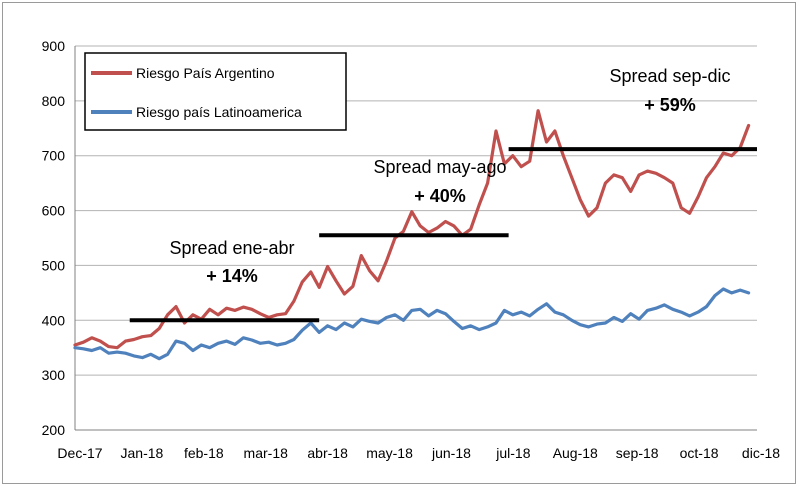 The height and width of the screenshot is (488, 800). What do you see at coordinates (219, 112) in the screenshot?
I see `legend-label-latam: Riesgo país Latinoamerica` at bounding box center [219, 112].